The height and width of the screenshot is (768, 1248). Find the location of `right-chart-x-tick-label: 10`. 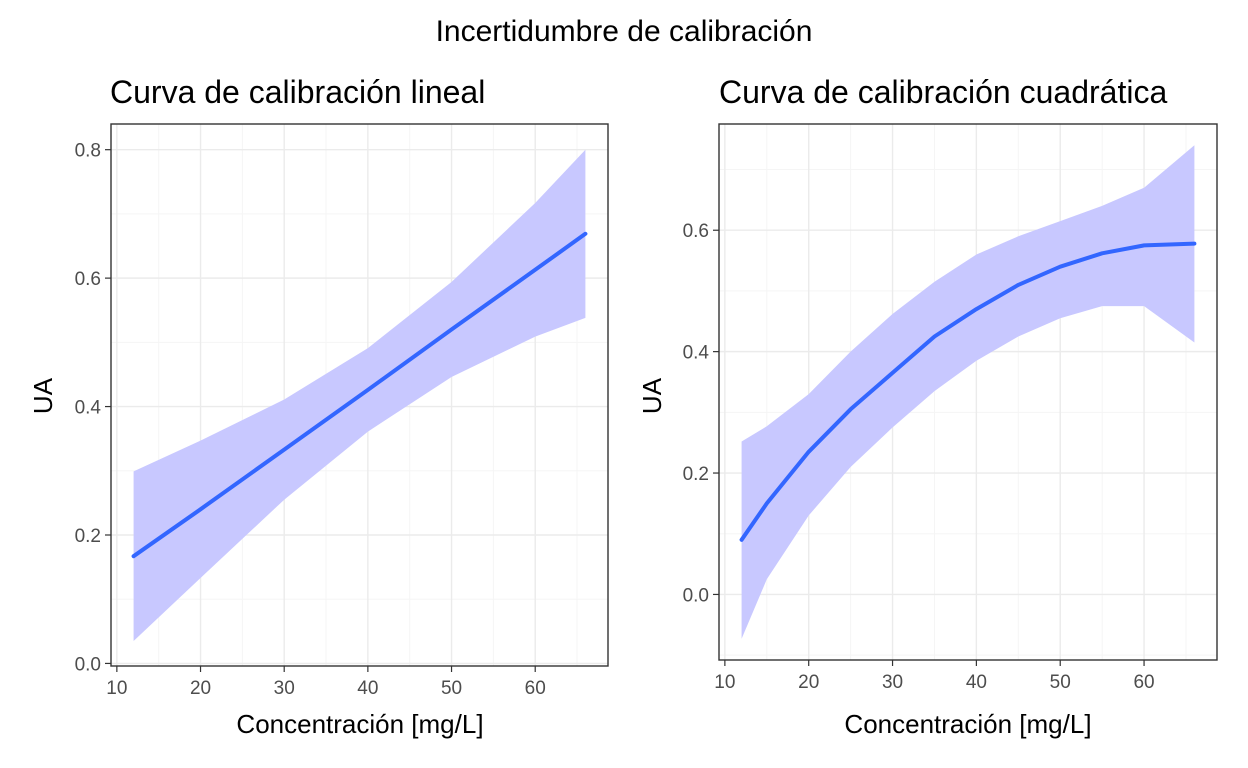

right-chart-x-tick-label: 10 is located at coordinates (724, 682).